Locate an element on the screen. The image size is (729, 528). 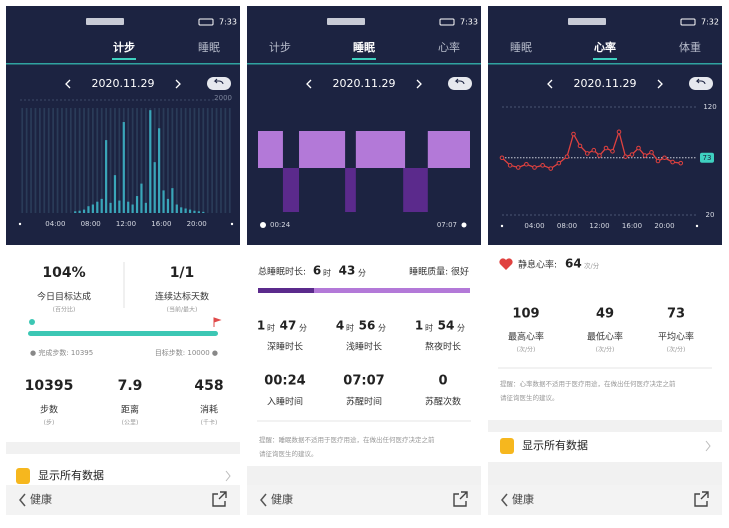
section-gap is located at coordinates (364, 475).